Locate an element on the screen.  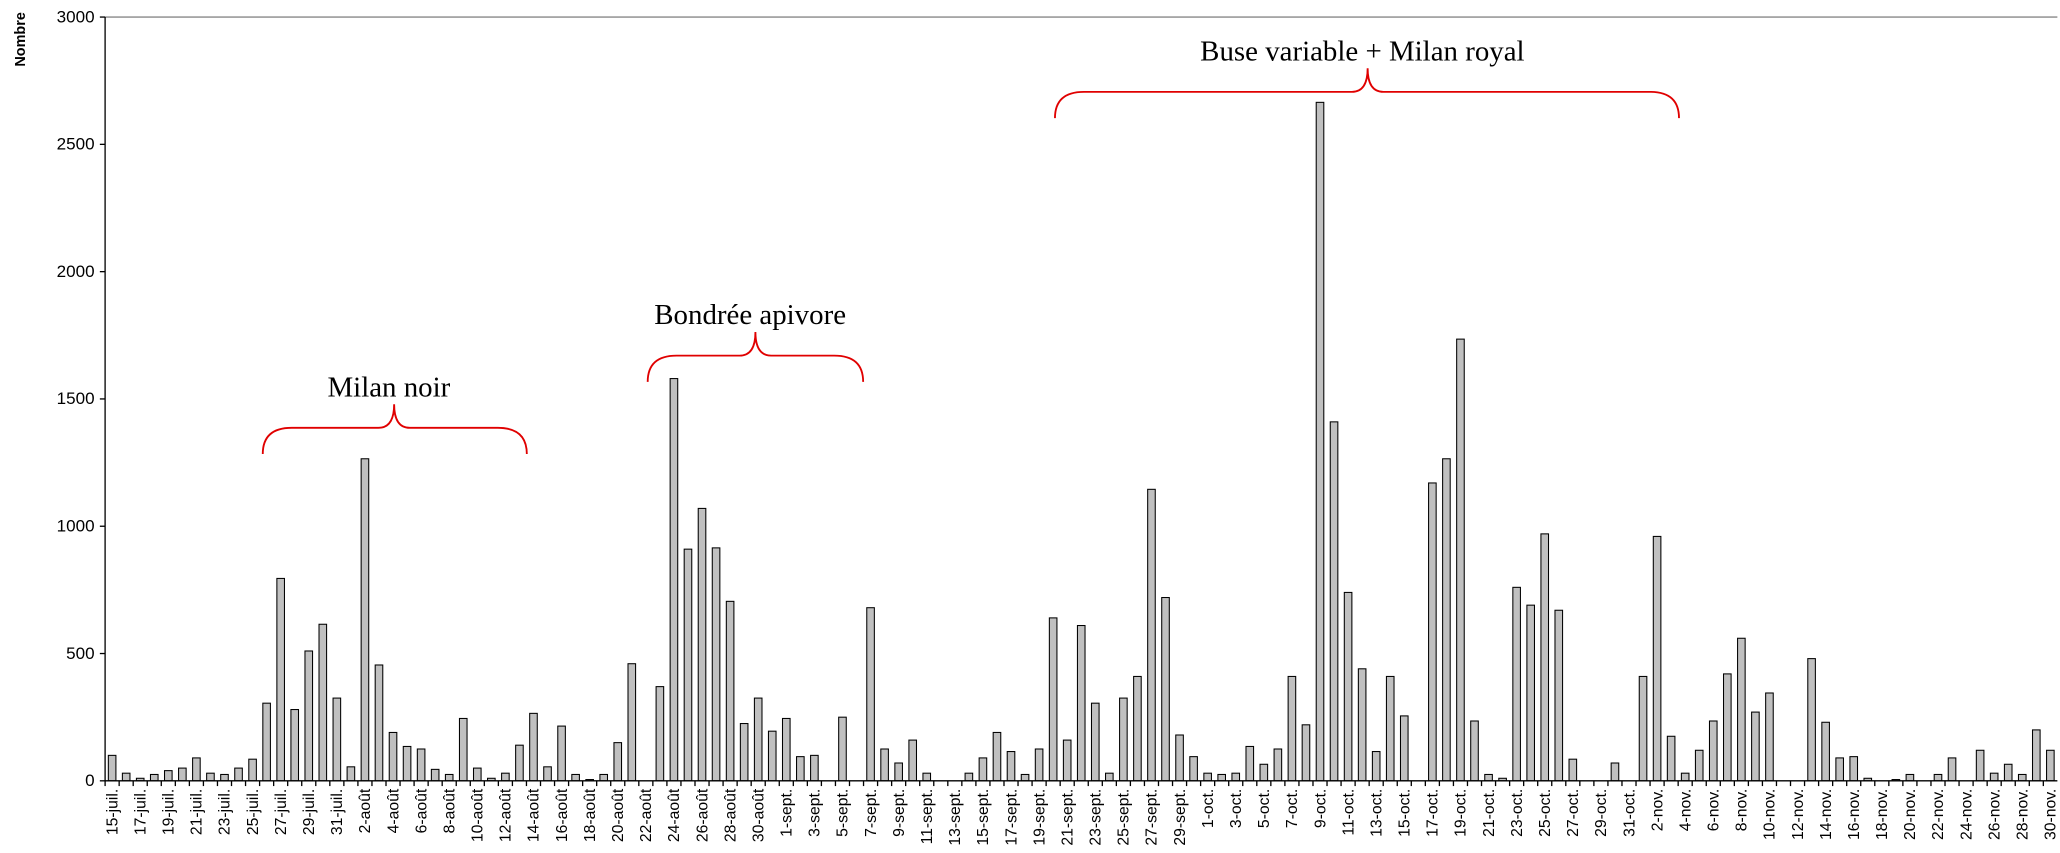
y-tick-label: 2000 is located at coordinates (76, 271).